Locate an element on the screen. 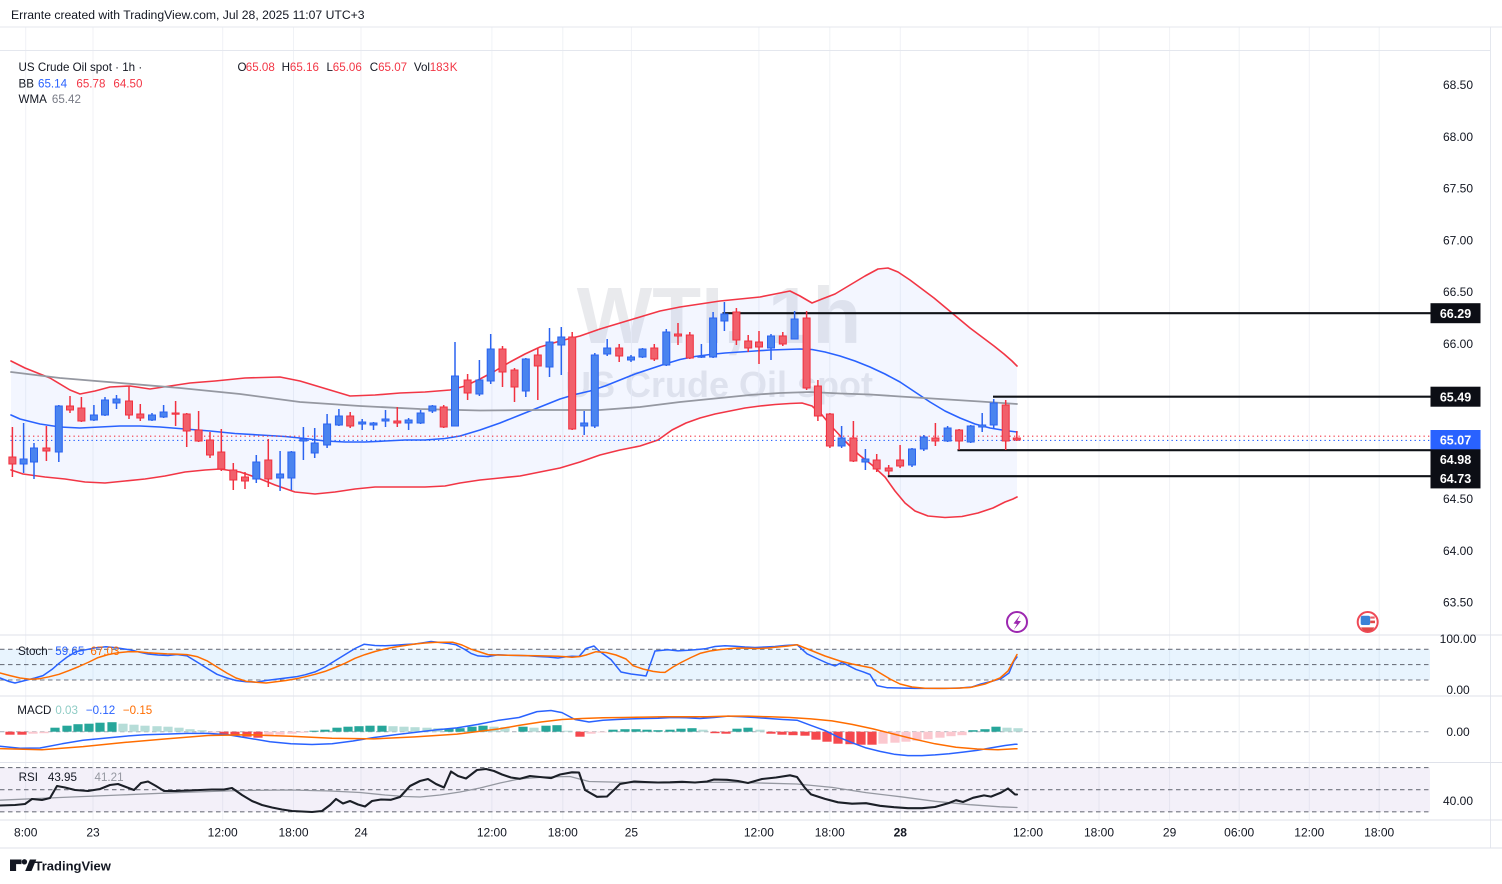  svg-text: 67.00 is located at coordinates (1458, 241).